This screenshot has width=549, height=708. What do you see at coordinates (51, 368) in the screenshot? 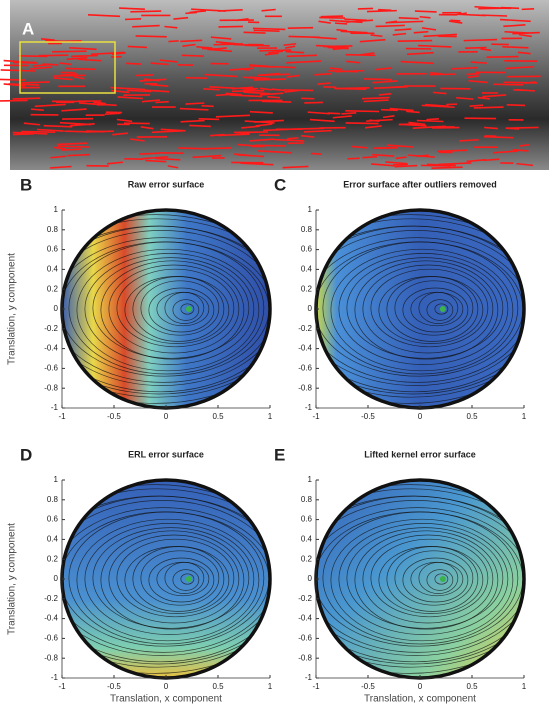
I see `y-tick-label: -0.6` at bounding box center [51, 368].